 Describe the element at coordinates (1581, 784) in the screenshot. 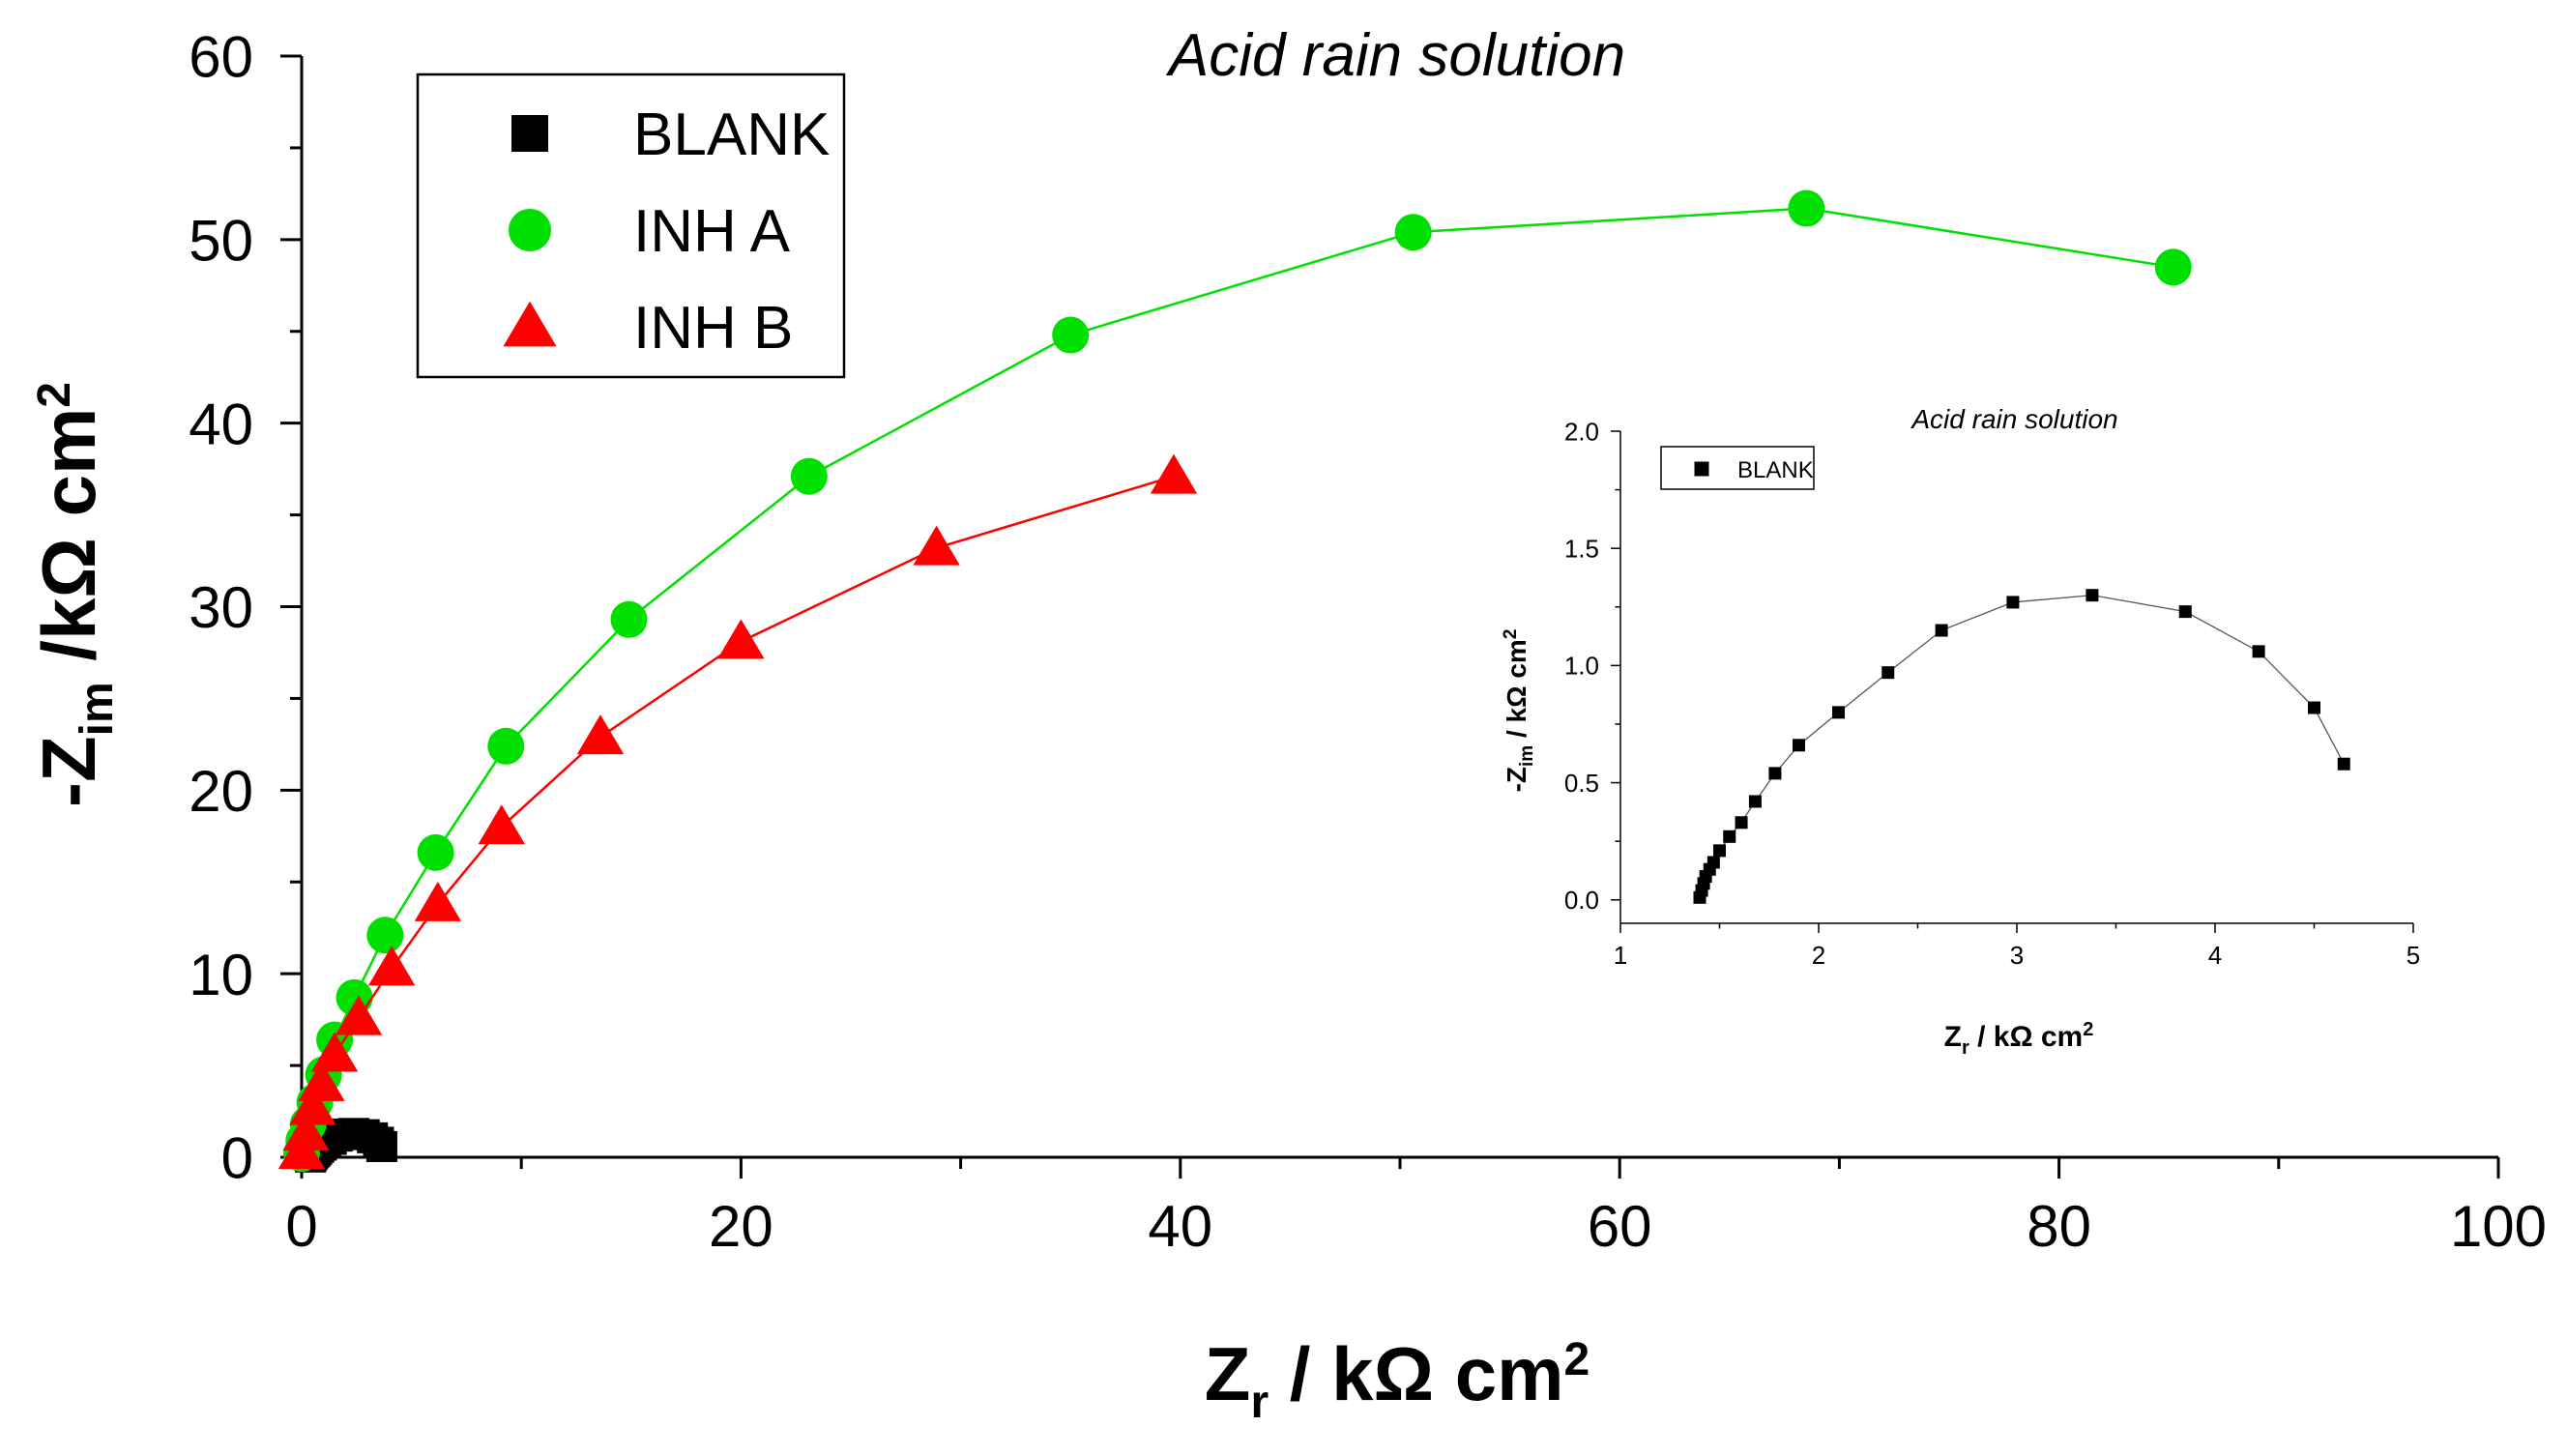

I see `inset-y-tick-label: 0.5` at that location.